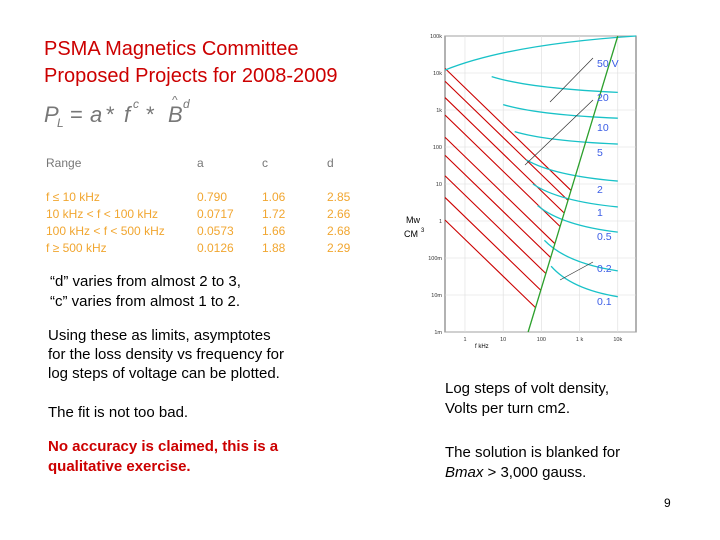 The height and width of the screenshot is (540, 720). Describe the element at coordinates (508, 408) in the screenshot. I see `log-steps-line-2: Volts per turn cm2.` at that location.